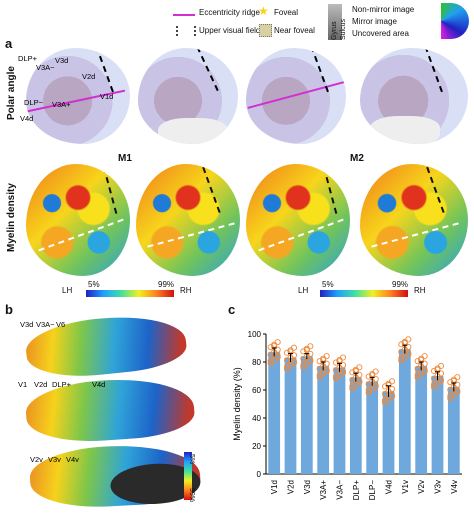 The height and width of the screenshot is (524, 474). Describe the element at coordinates (438, 487) in the screenshot. I see `x-tick-label: V3v` at that location.